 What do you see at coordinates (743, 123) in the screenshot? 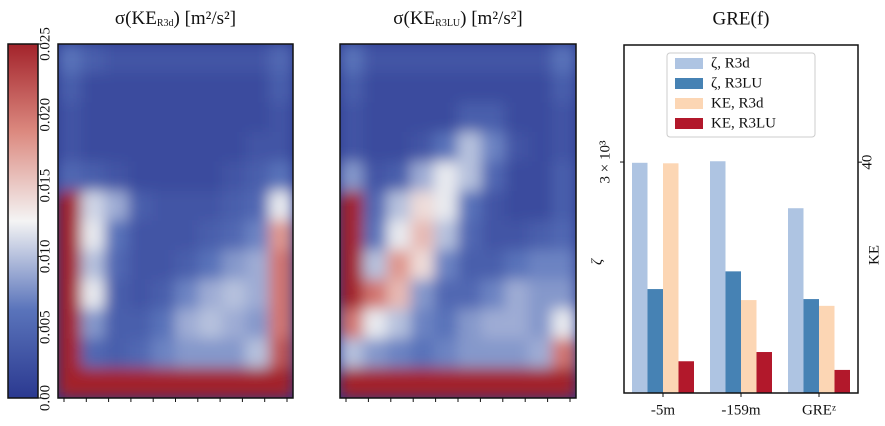
I see `legend-label: KE, R3LU` at bounding box center [743, 123].